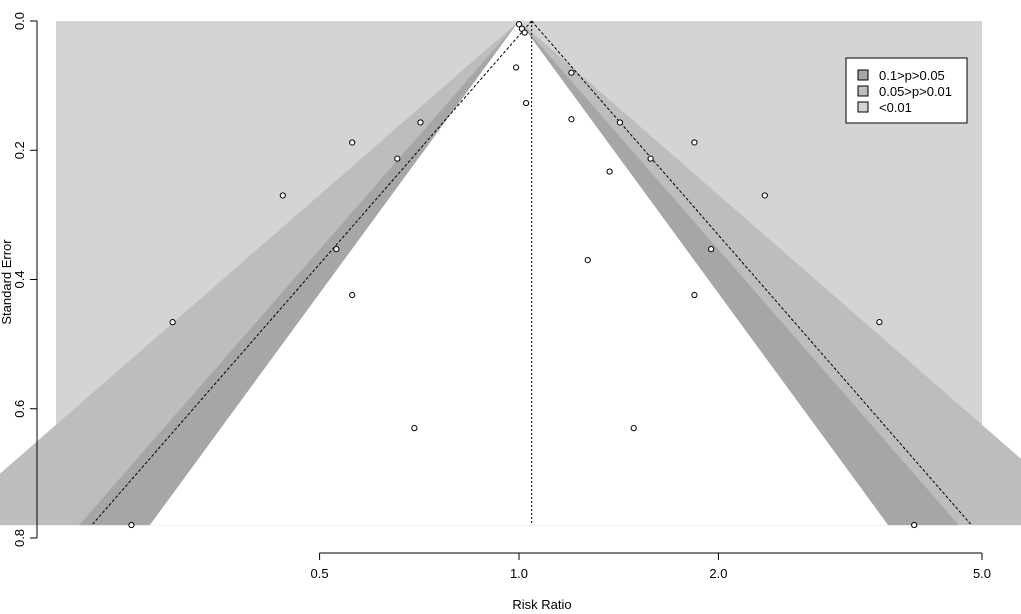 The height and width of the screenshot is (614, 1021). What do you see at coordinates (895, 107) in the screenshot?
I see `legend-label-p001: <0.01` at bounding box center [895, 107].